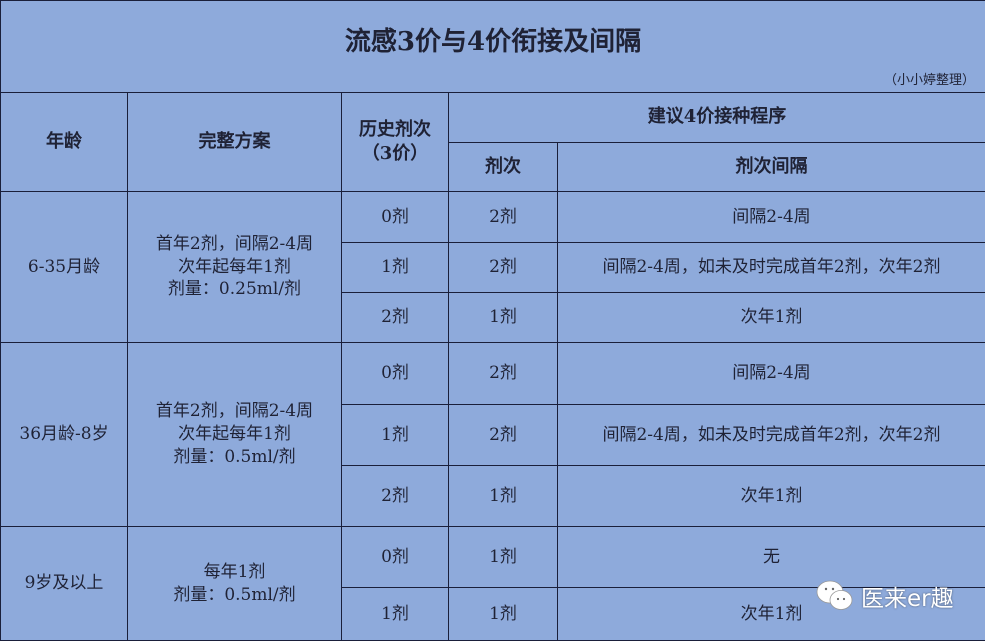 The image size is (985, 641). I want to click on title-cell: 流感3价与4价衔接及间隔 （小小婷整理）, so click(492, 46).